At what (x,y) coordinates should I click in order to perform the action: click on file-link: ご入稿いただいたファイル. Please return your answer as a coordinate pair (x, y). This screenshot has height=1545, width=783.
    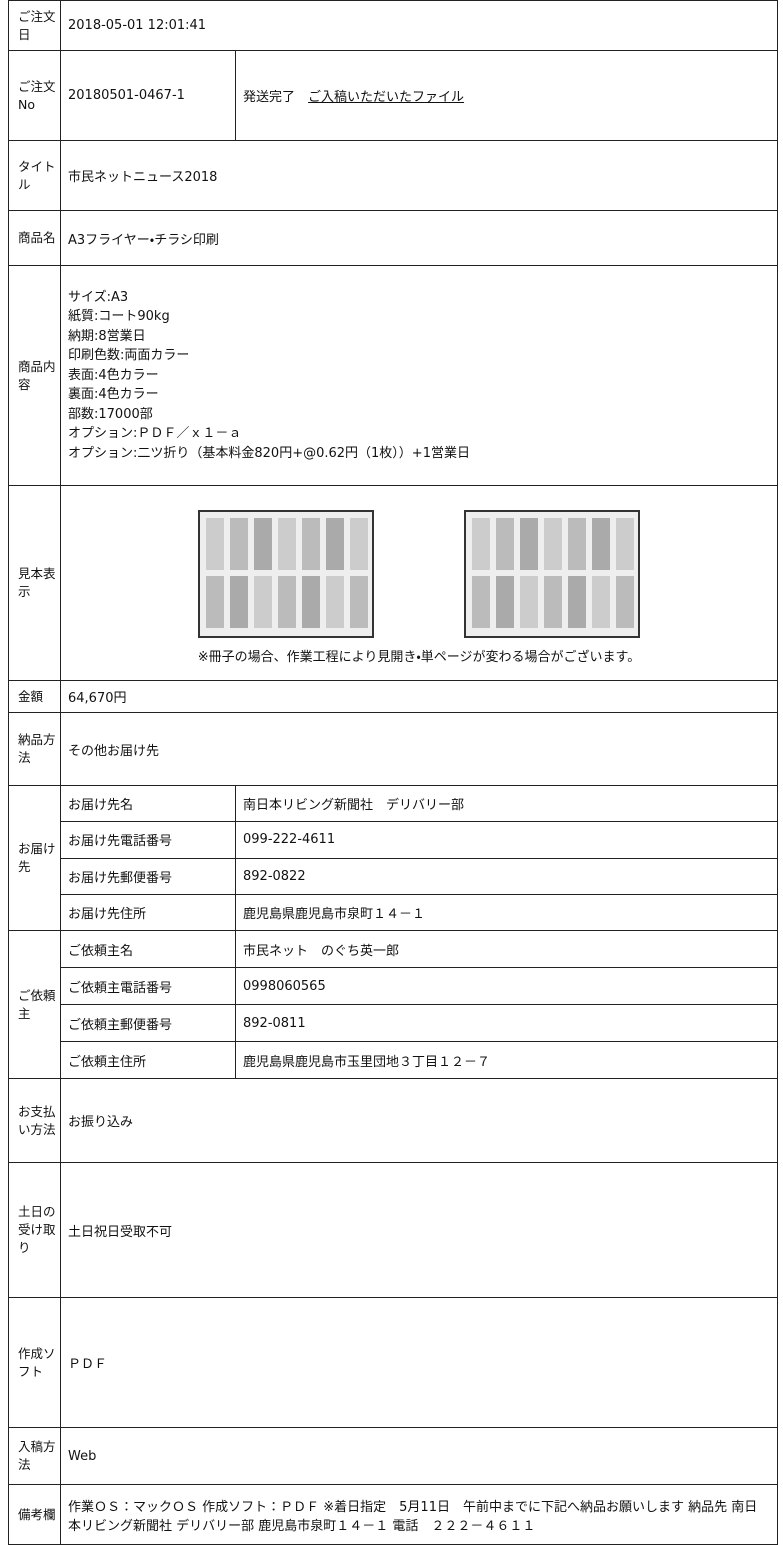
    Looking at the image, I should click on (386, 97).